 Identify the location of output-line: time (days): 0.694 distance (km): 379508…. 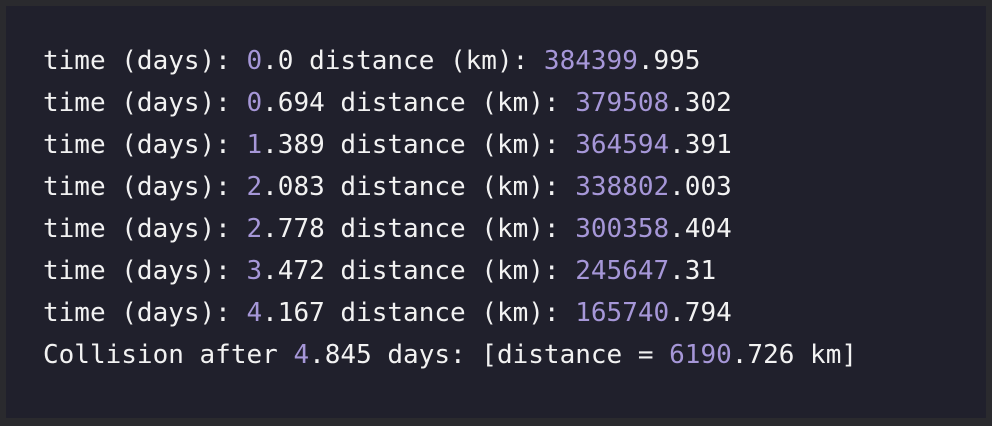
(514, 103).